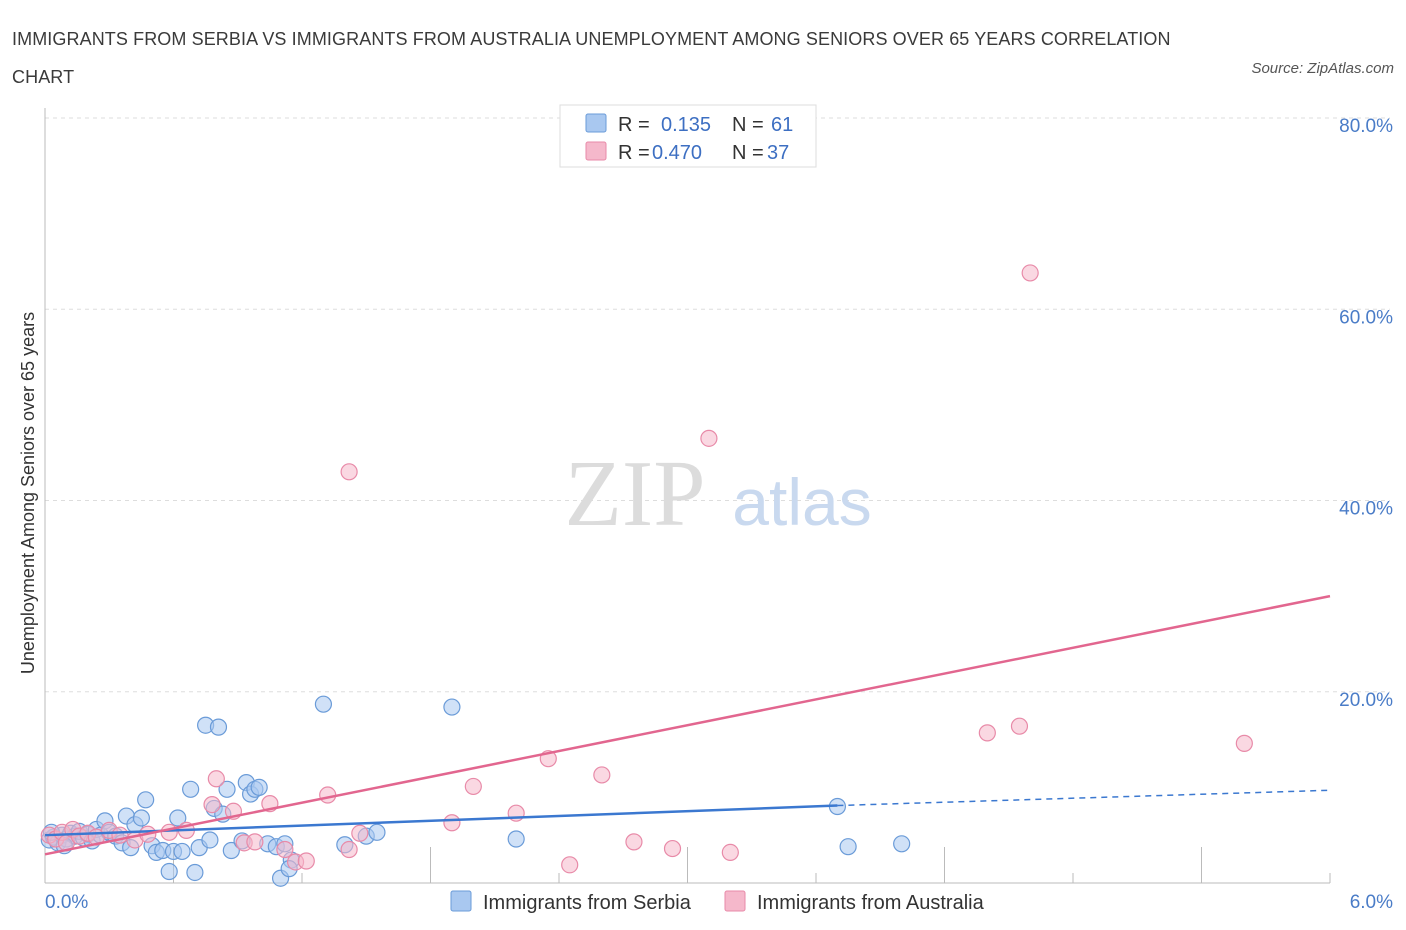 The image size is (1406, 930). I want to click on legend-australia-n-value: 37, so click(778, 153).